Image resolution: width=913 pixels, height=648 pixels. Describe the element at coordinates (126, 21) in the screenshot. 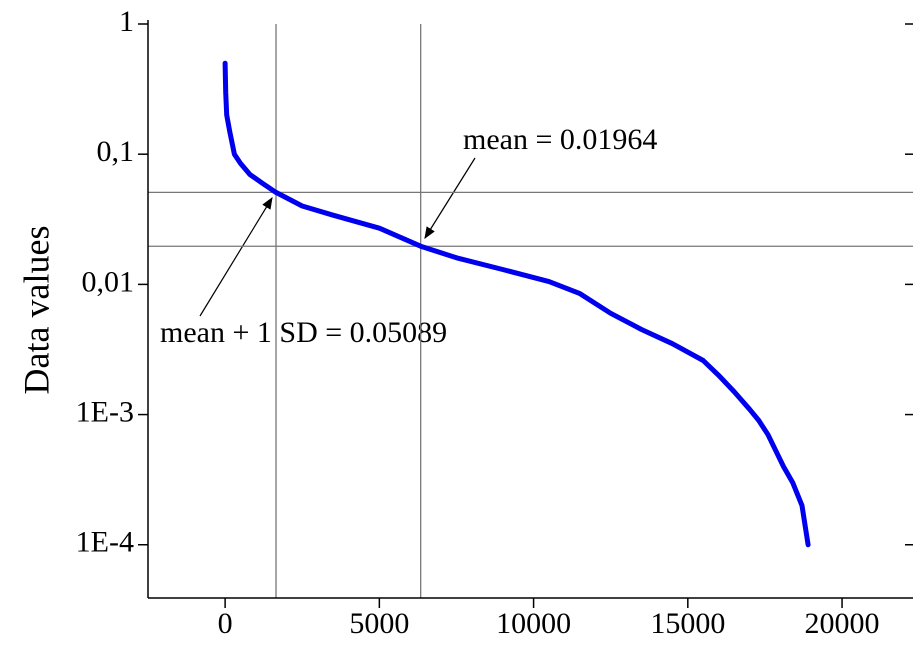

I see `y-tick-label: 1` at that location.